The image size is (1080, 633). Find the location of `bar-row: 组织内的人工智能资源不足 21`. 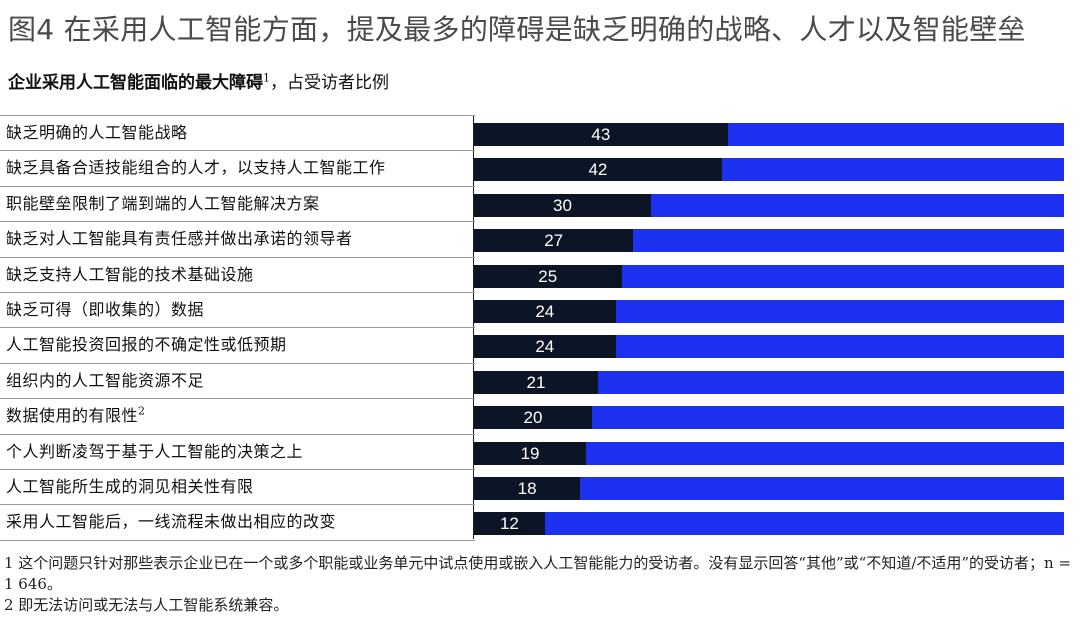

bar-row: 组织内的人工智能资源不足 21 is located at coordinates (540, 380).